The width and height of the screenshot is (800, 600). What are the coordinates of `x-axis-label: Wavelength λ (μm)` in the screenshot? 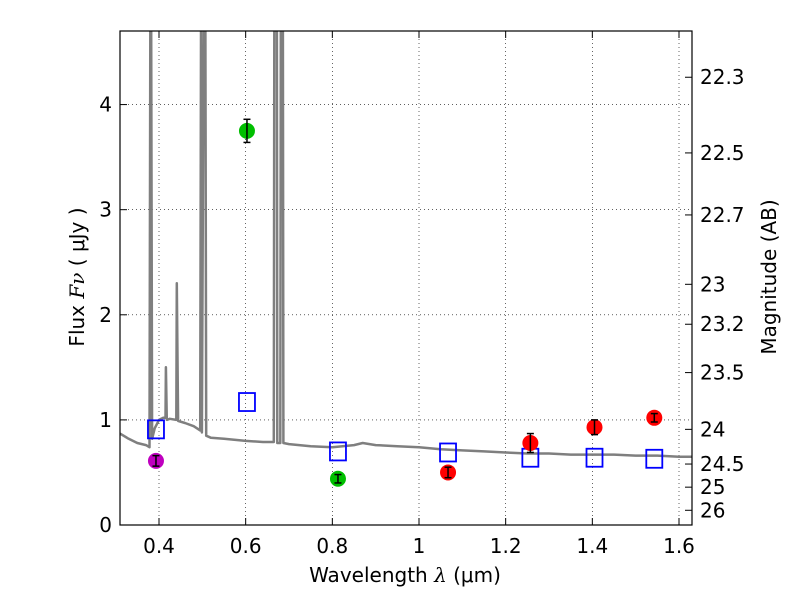 It's located at (405, 575).